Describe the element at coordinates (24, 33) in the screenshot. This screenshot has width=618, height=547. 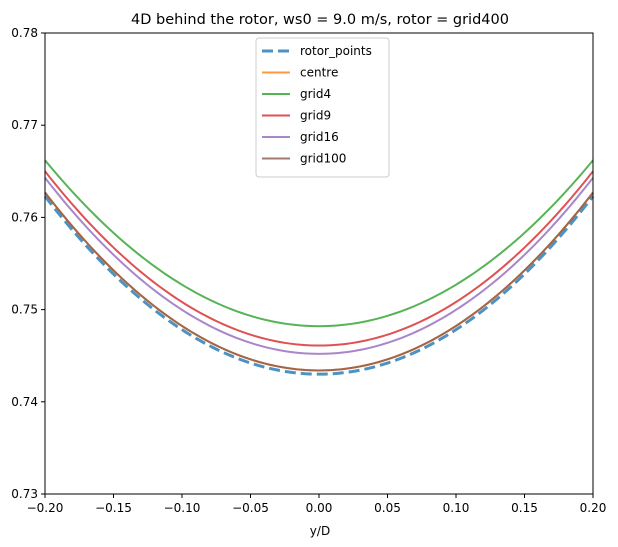
I see `y-tick-label: 0.78` at that location.